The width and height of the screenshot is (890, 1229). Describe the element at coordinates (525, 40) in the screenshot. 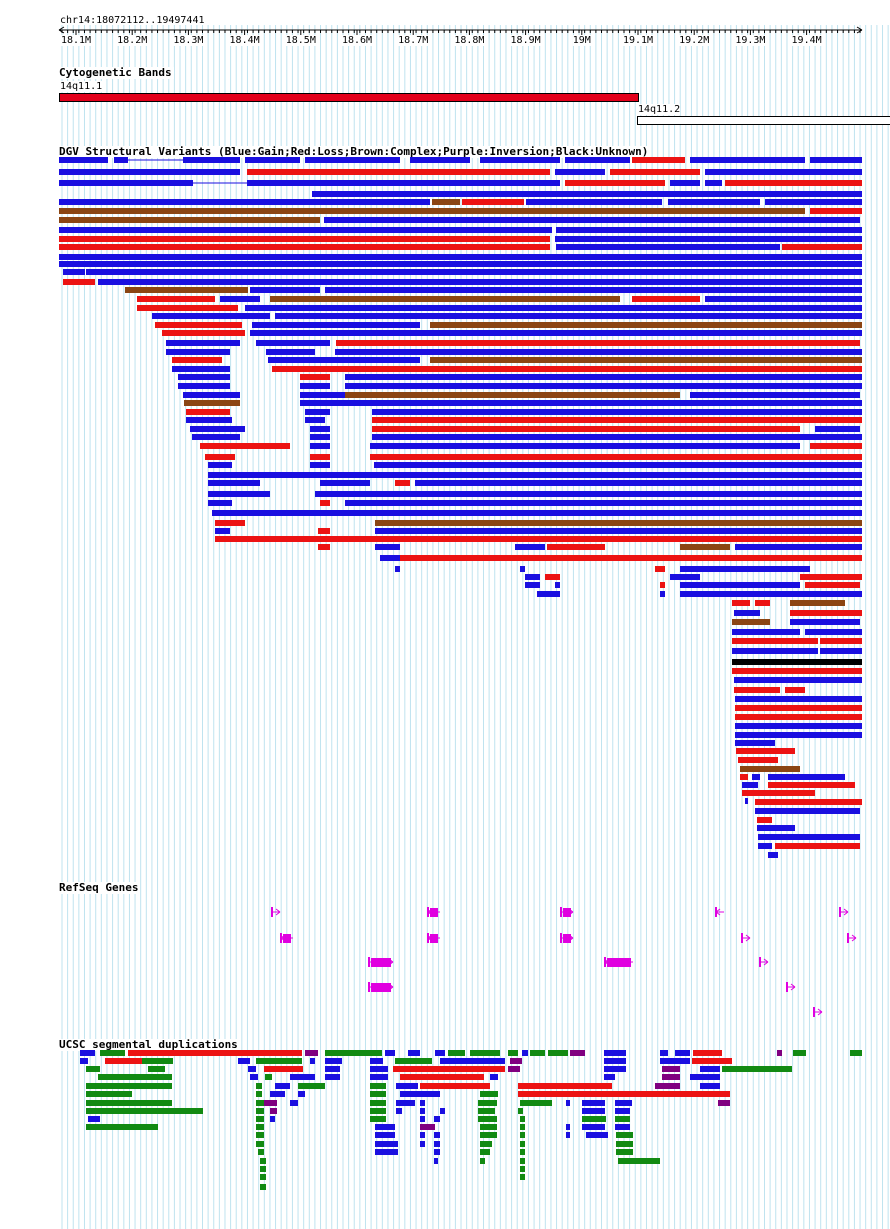

I see `ruler-tick-label: 18.9M` at that location.